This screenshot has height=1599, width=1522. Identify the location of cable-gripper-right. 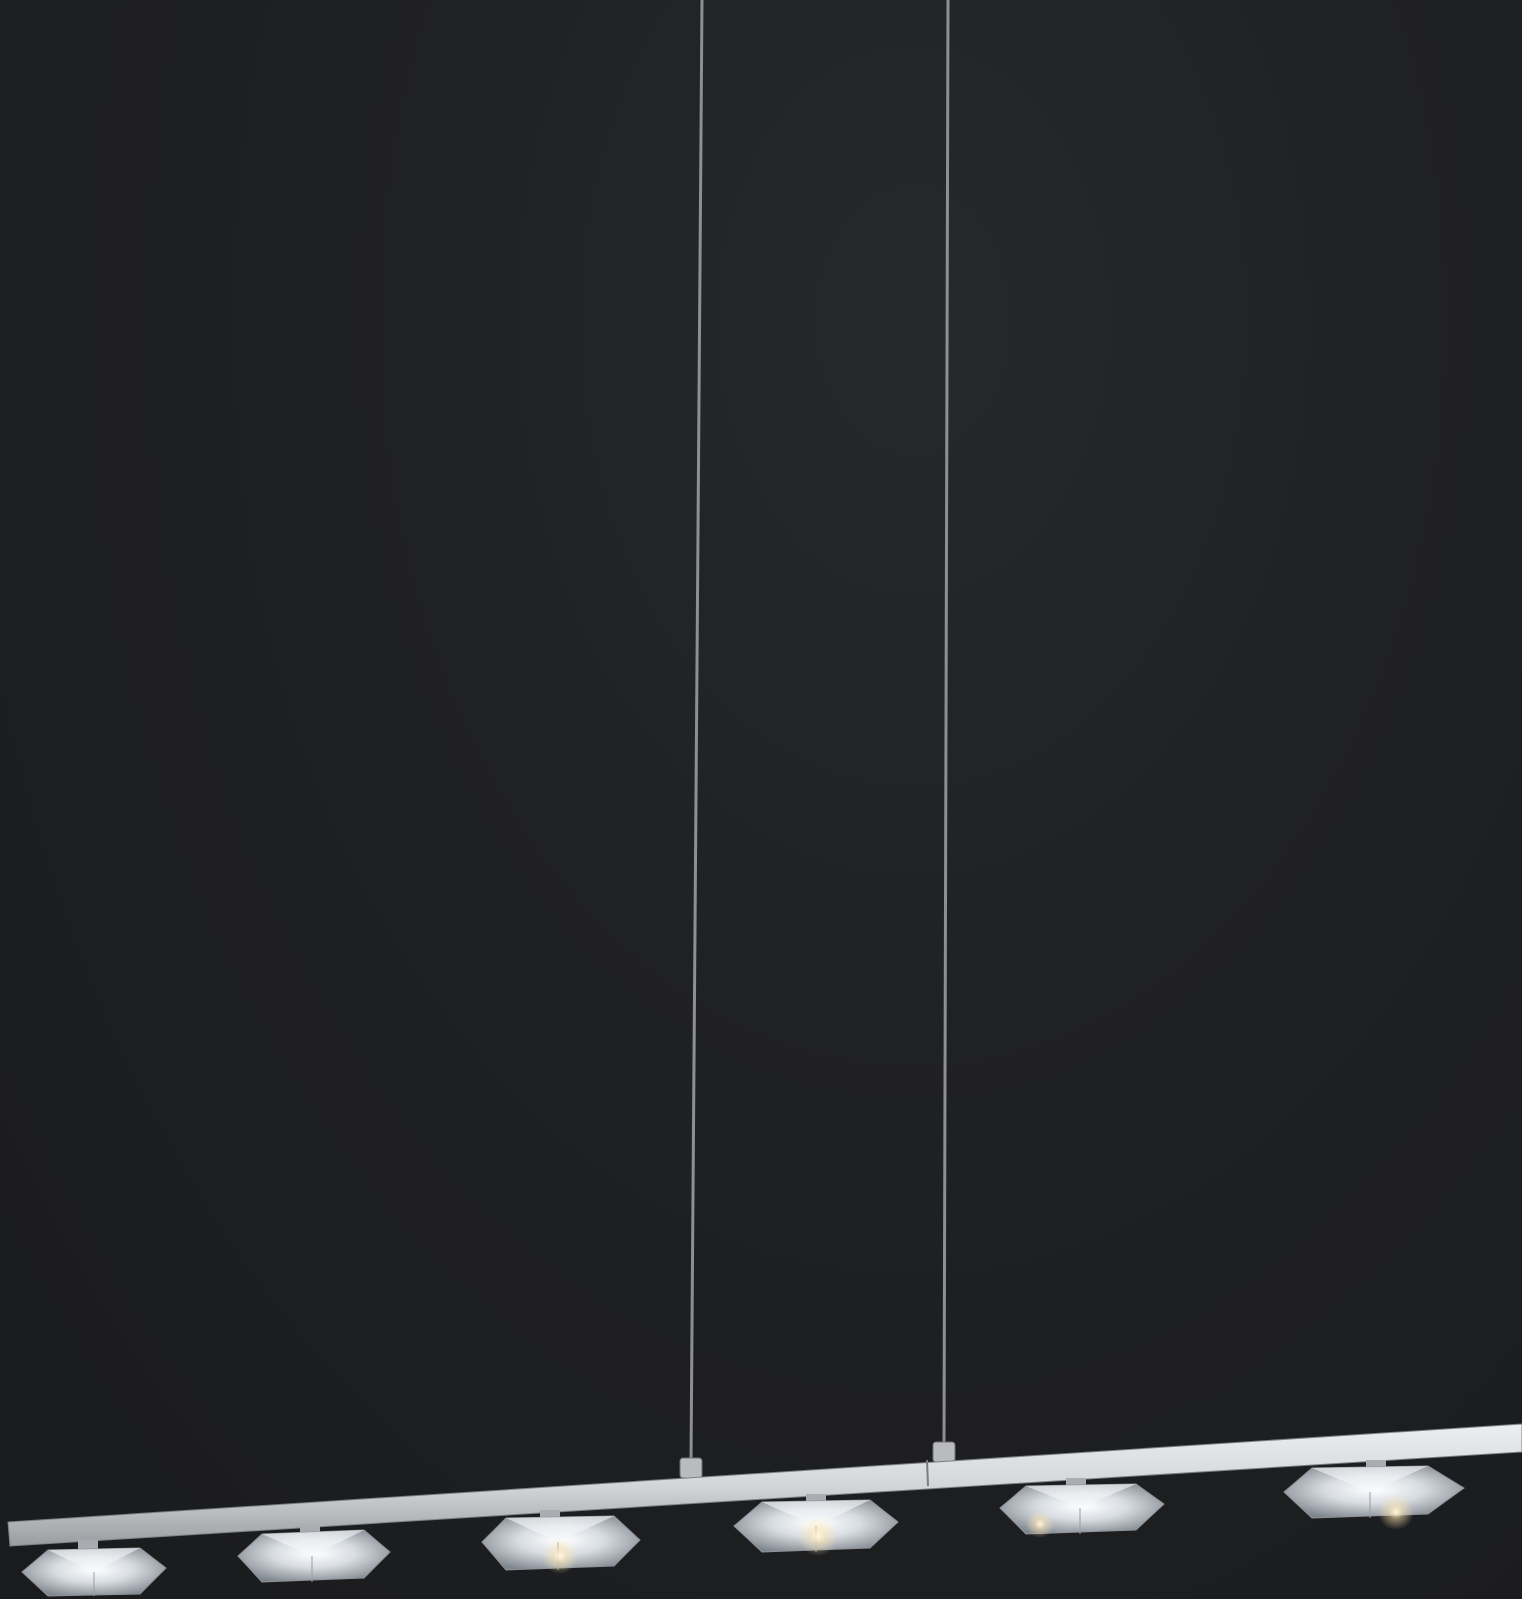
(944, 1452).